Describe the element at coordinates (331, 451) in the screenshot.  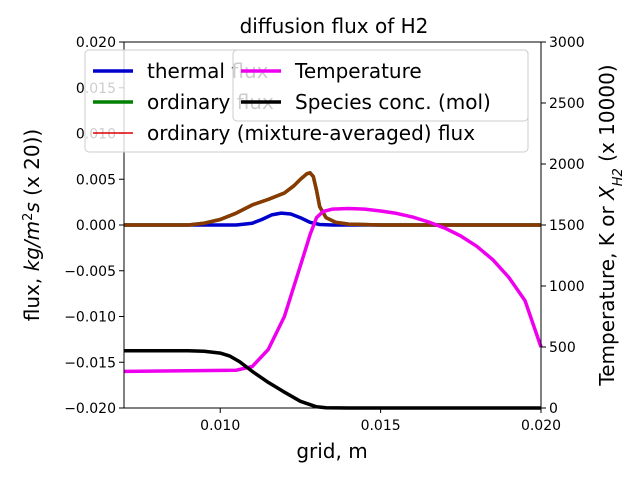
I see `x-axis-label: grid, m` at that location.